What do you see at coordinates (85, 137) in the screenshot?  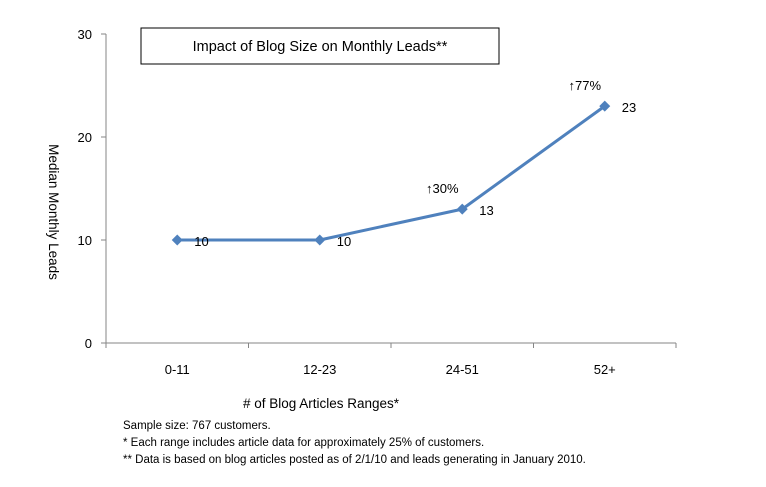 I see `y-tick-label: 20` at bounding box center [85, 137].